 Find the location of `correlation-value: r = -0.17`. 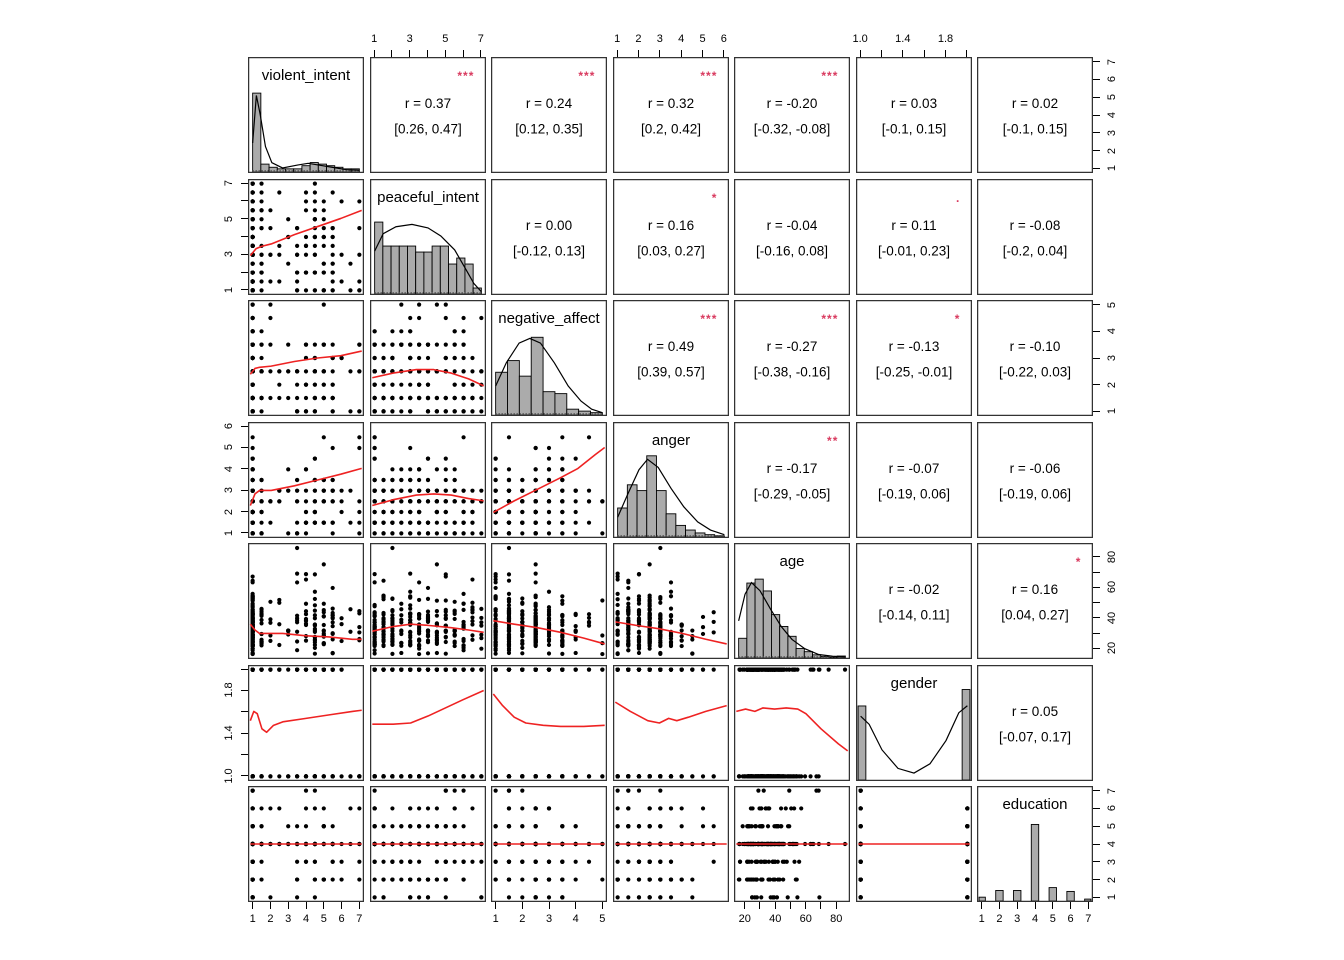

correlation-value: r = -0.17 is located at coordinates (792, 468).